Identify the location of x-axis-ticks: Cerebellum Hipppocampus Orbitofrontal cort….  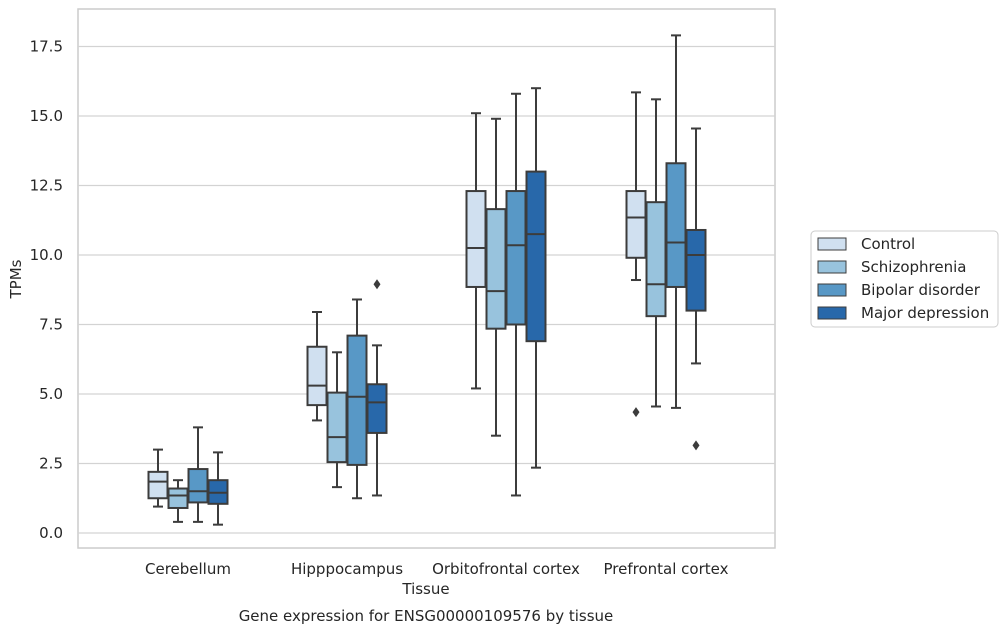
(437, 569).